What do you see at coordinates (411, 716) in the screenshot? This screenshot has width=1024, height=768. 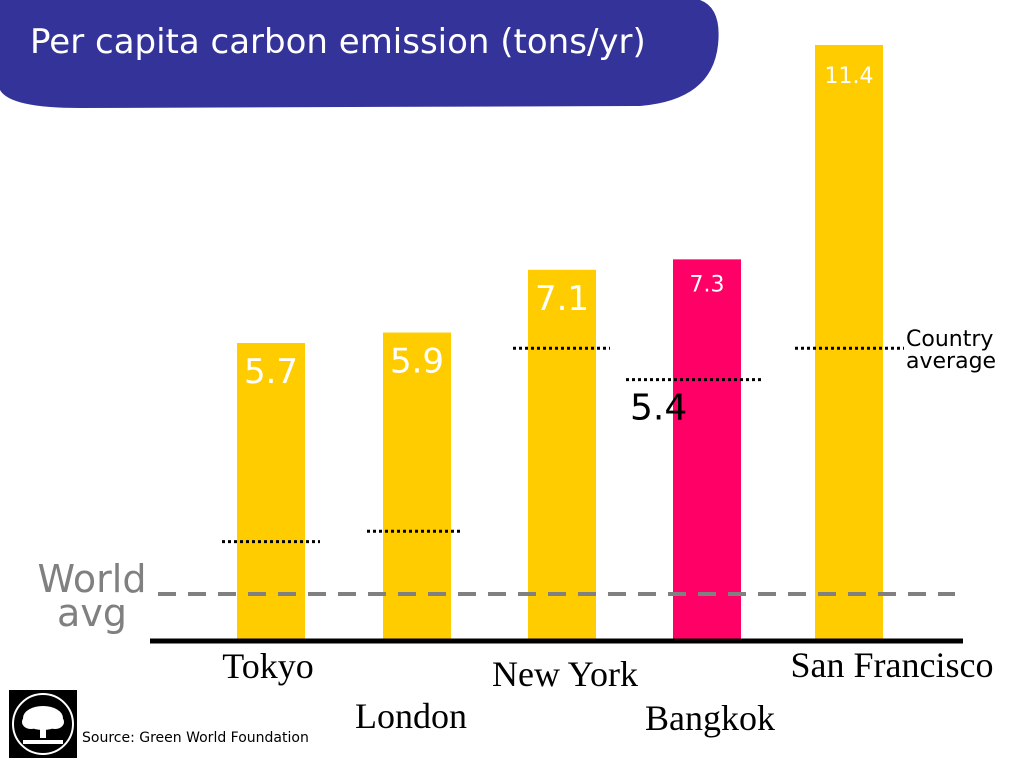 I see `category-label: London` at bounding box center [411, 716].